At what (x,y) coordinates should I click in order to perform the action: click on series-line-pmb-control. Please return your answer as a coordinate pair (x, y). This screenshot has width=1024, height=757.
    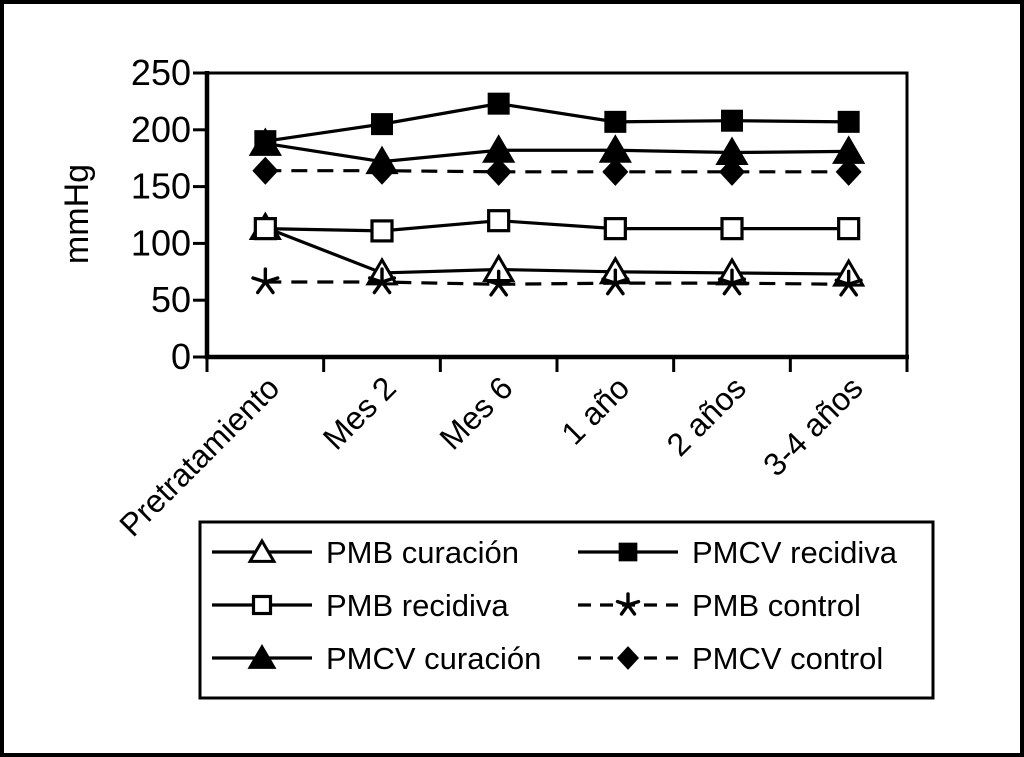
    Looking at the image, I should click on (557, 283).